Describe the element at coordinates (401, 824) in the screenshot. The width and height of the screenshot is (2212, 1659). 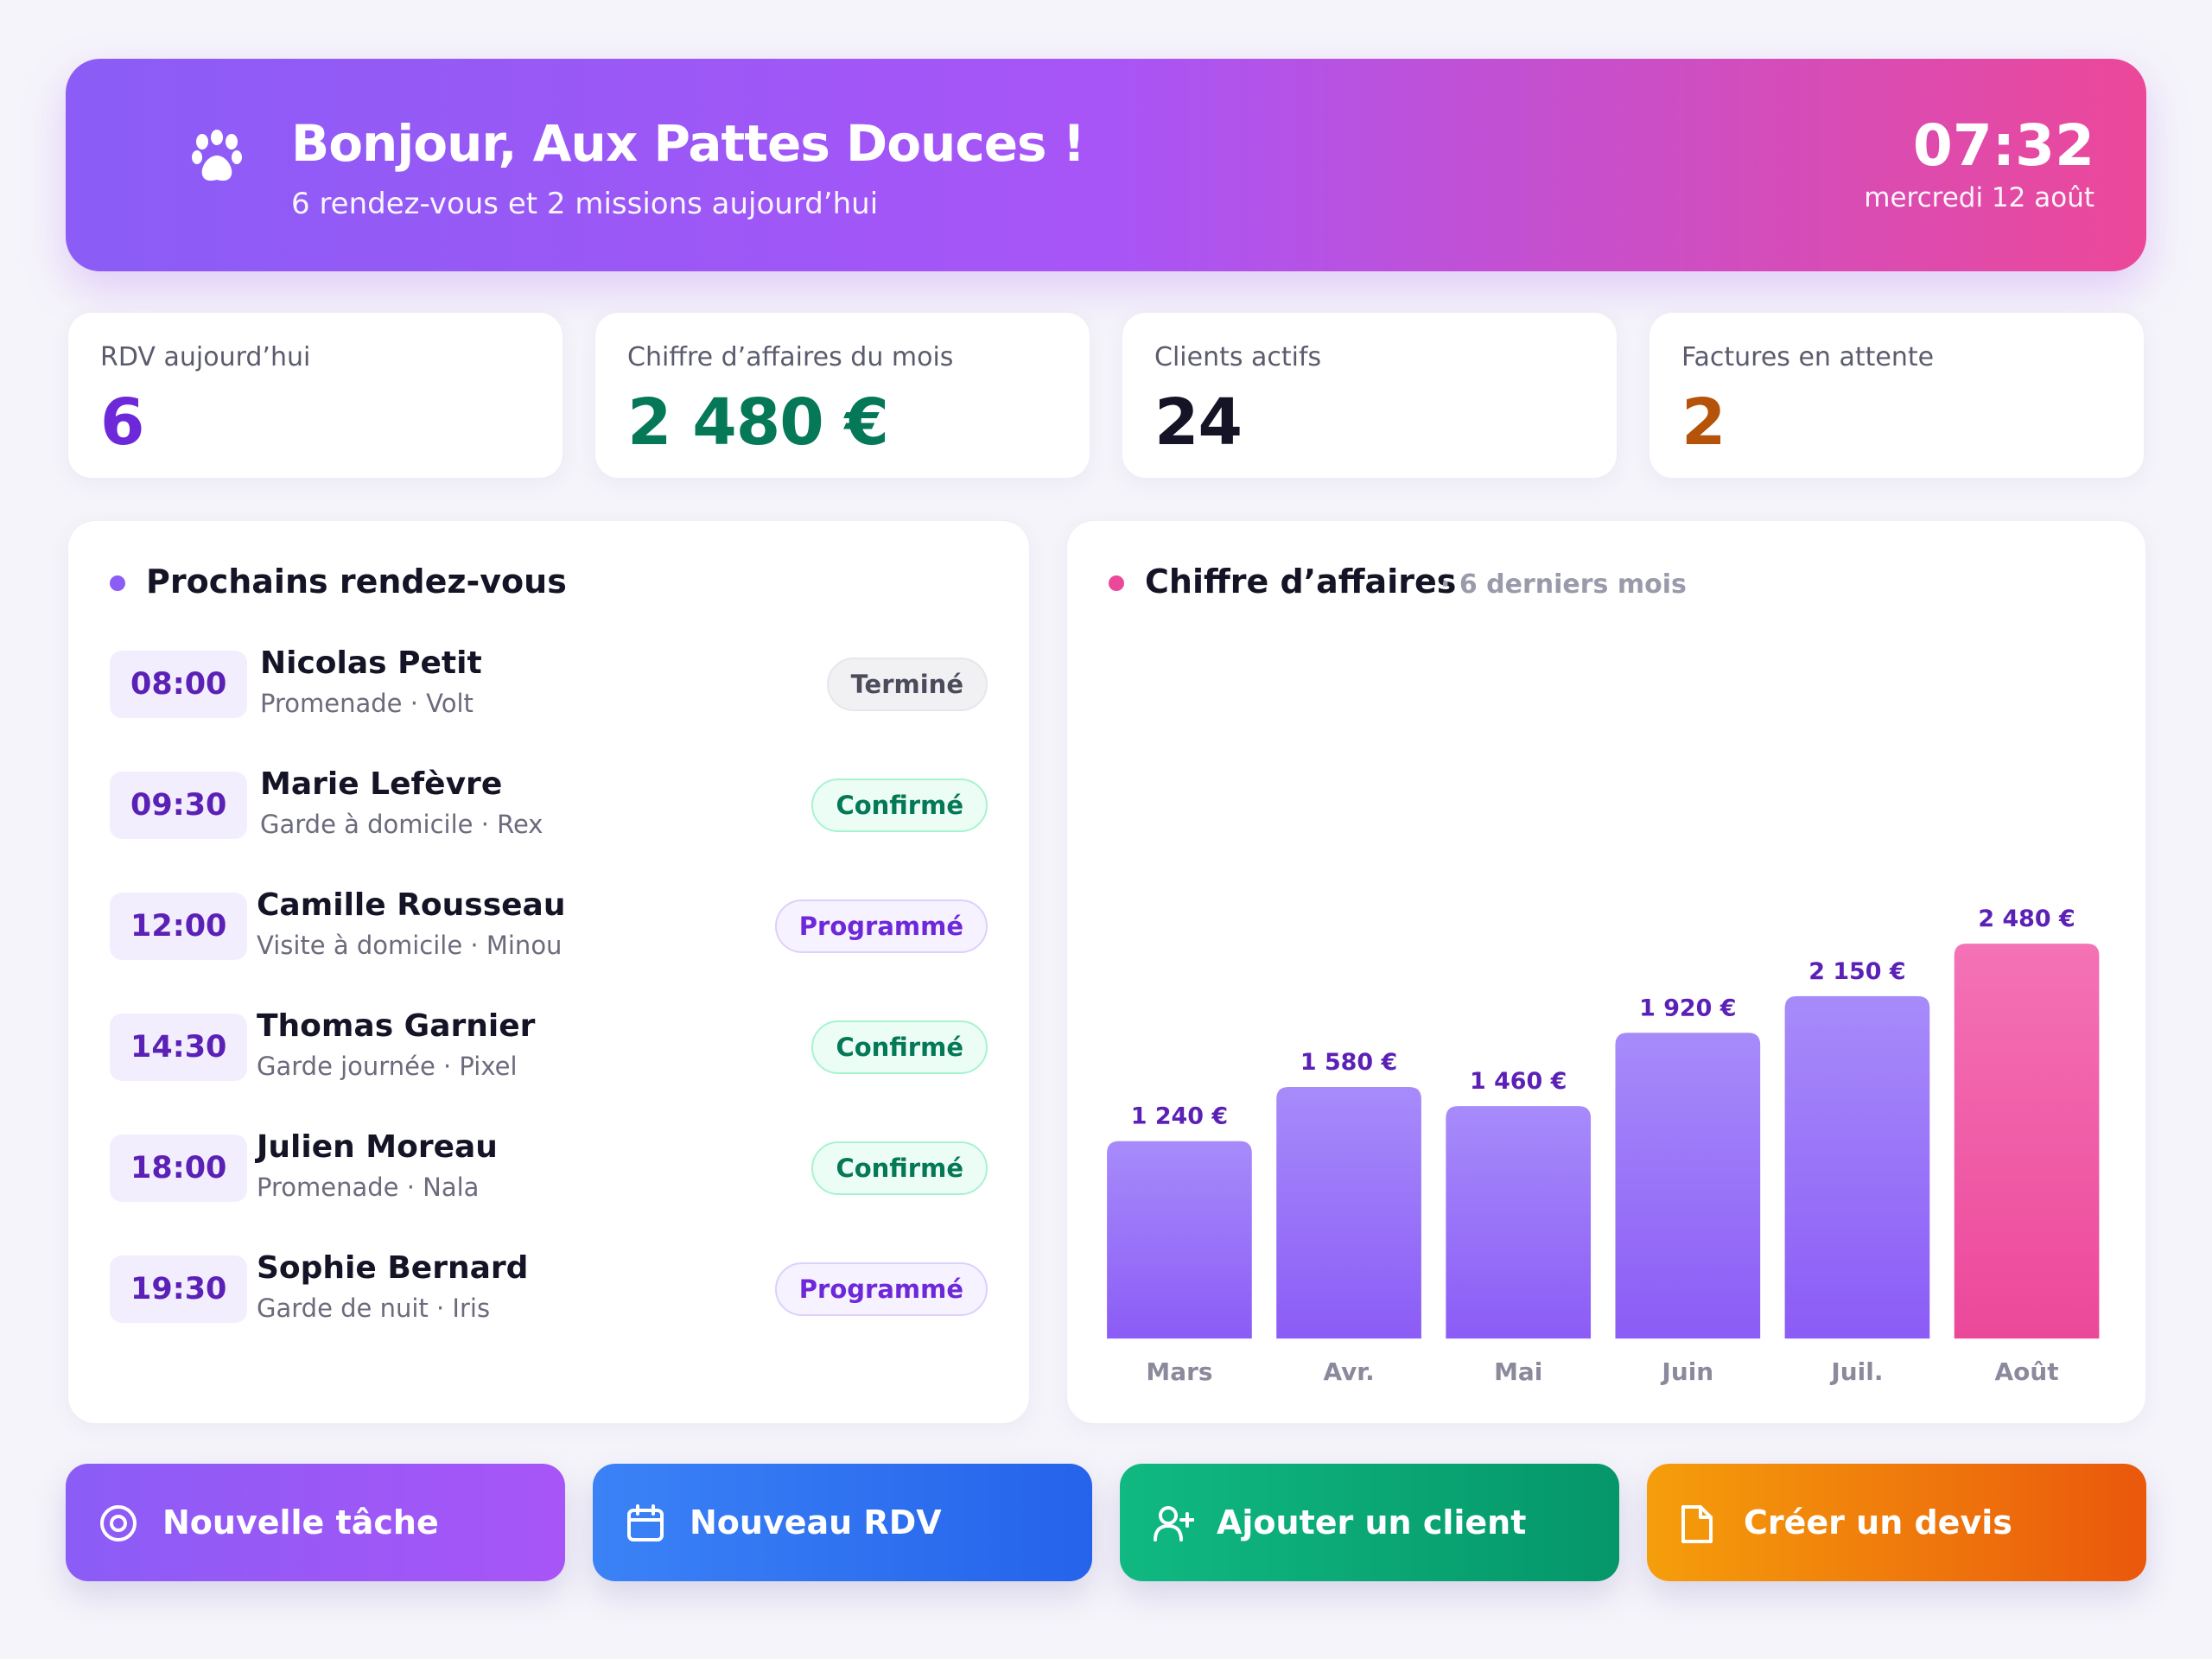
I see `appointment-detail: Garde à domicile · Rex` at that location.